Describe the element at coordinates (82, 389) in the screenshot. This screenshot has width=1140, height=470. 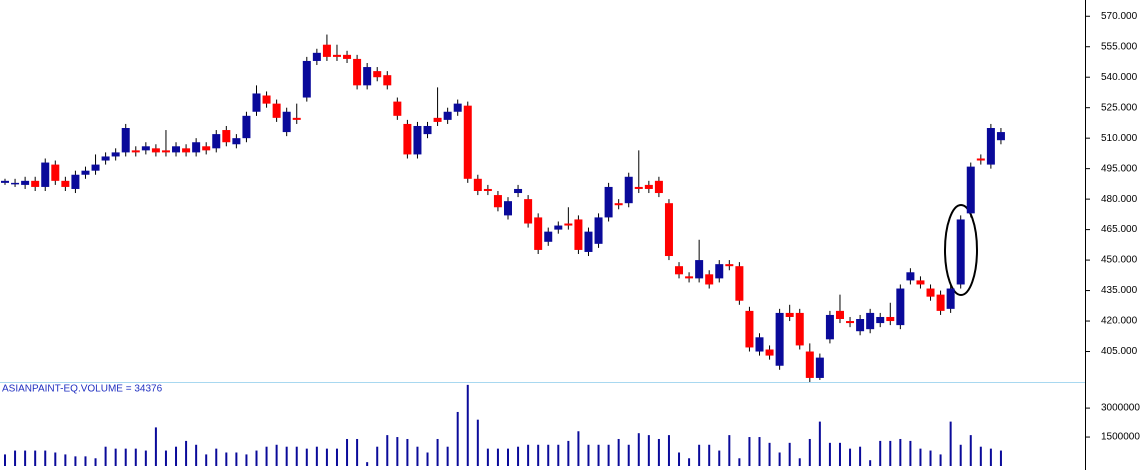
I see `volume-label: ASIANPAINT-EQ.VOLUME = 34376` at that location.